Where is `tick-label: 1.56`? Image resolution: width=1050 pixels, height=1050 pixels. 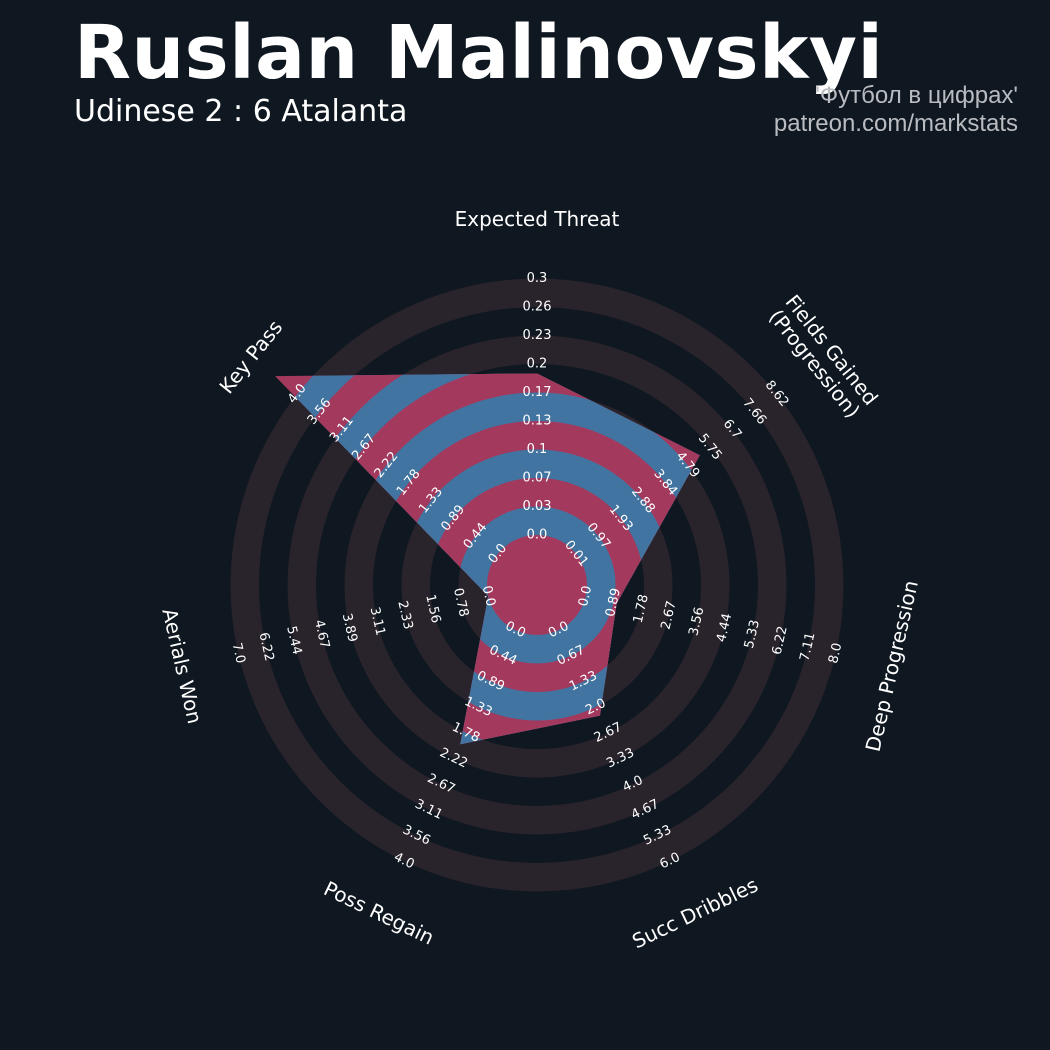 tick-label: 1.56 is located at coordinates (432, 609).